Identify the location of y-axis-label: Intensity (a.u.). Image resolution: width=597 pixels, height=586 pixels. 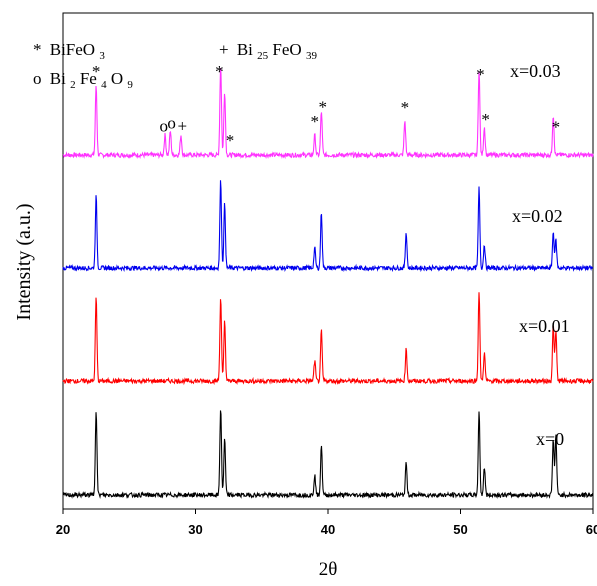
(24, 261).